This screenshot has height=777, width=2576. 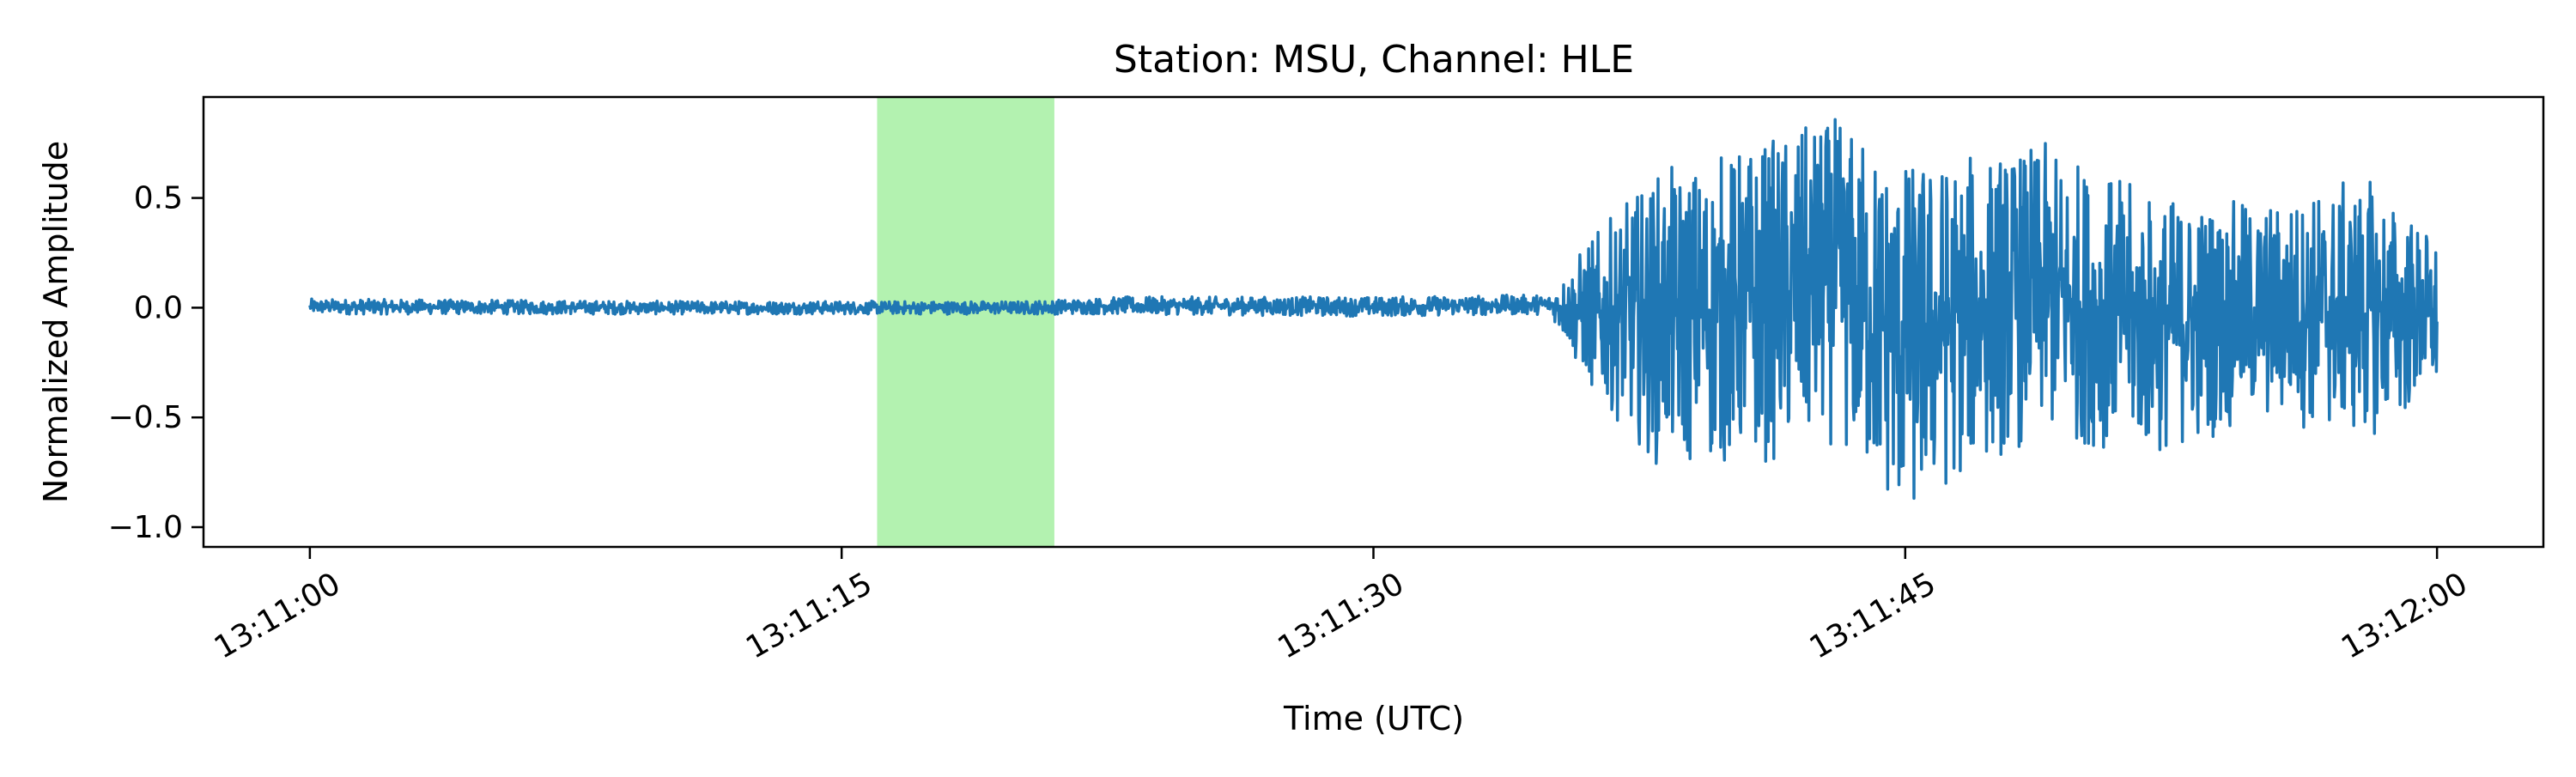 I want to click on y-tick-label-3: −1.0, so click(x=145, y=527).